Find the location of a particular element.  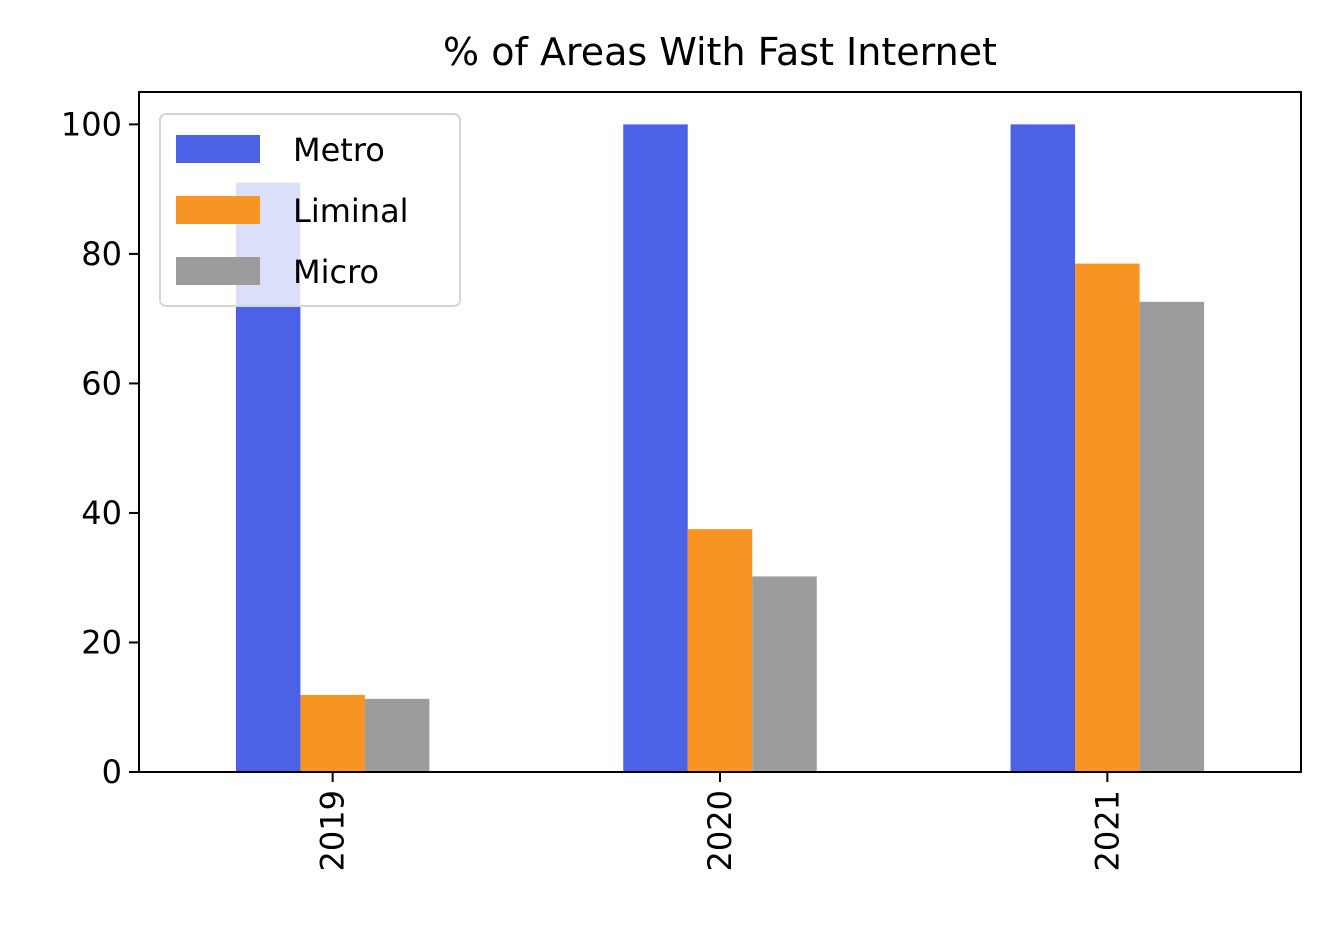

legend-swatch-metro is located at coordinates (218, 149).